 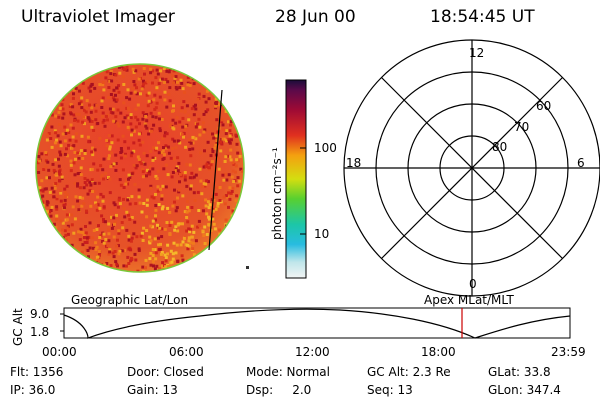 What do you see at coordinates (40, 332) in the screenshot?
I see `timeline-y-tick-1-8: 1.8` at bounding box center [40, 332].